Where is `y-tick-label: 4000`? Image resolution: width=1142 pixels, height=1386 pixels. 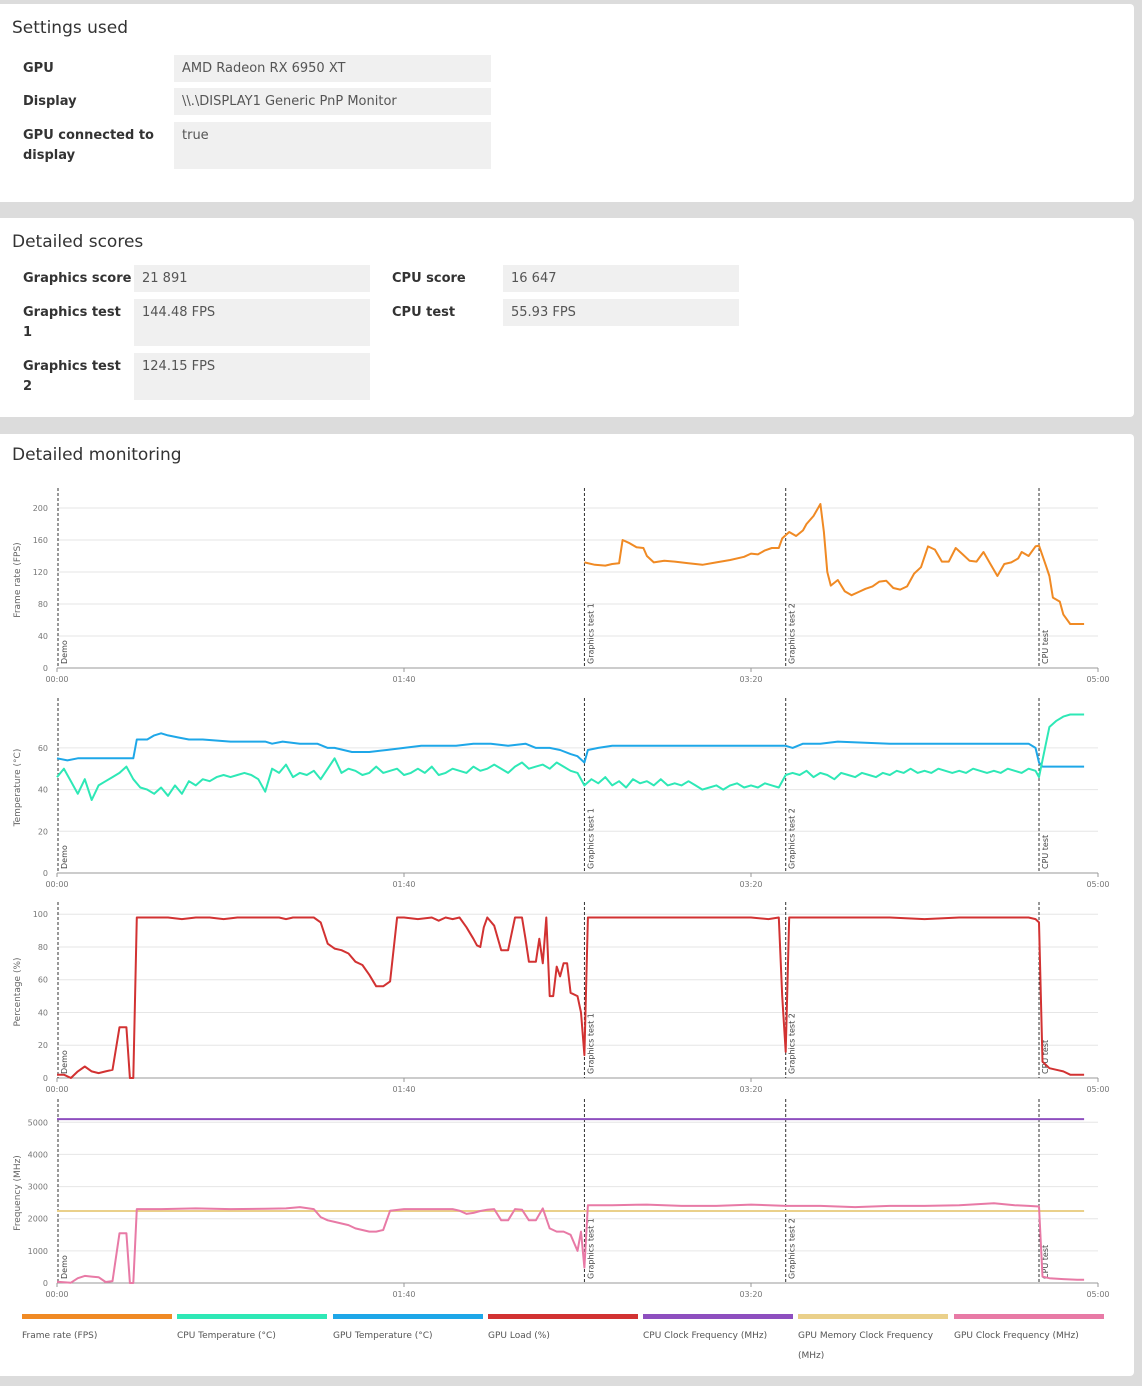
y-tick-label: 4000 is located at coordinates (38, 1154).